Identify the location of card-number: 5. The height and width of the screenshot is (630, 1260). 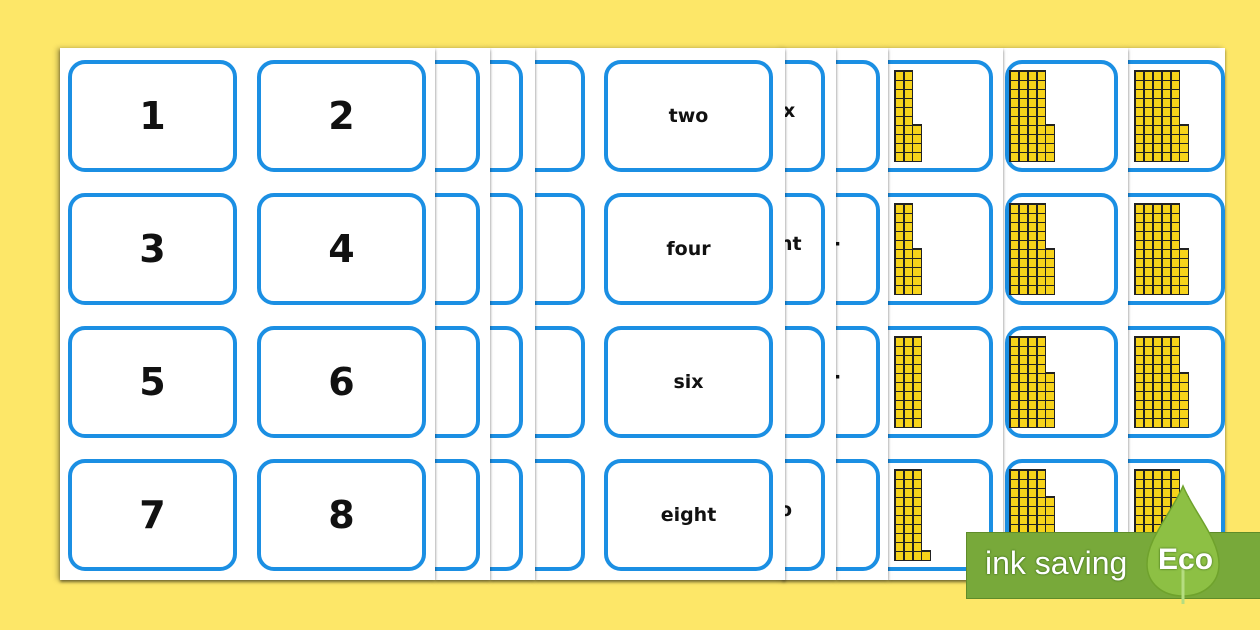
(152, 382).